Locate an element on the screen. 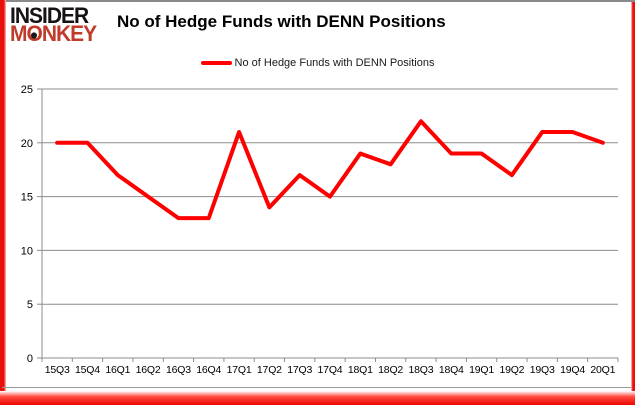  x-axis-label: 20Q1 is located at coordinates (602, 370).